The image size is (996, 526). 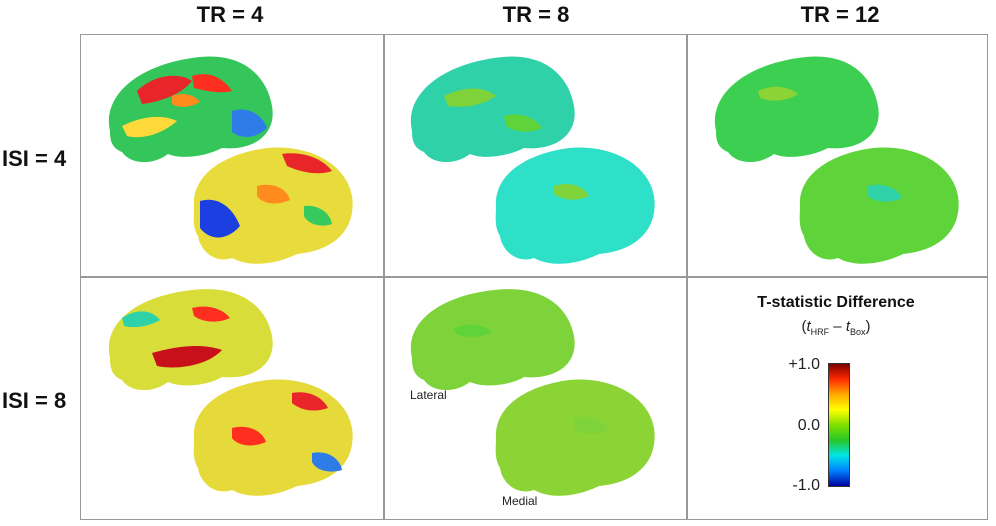 I want to click on brain-panel-tr4-isi8, so click(x=232, y=398).